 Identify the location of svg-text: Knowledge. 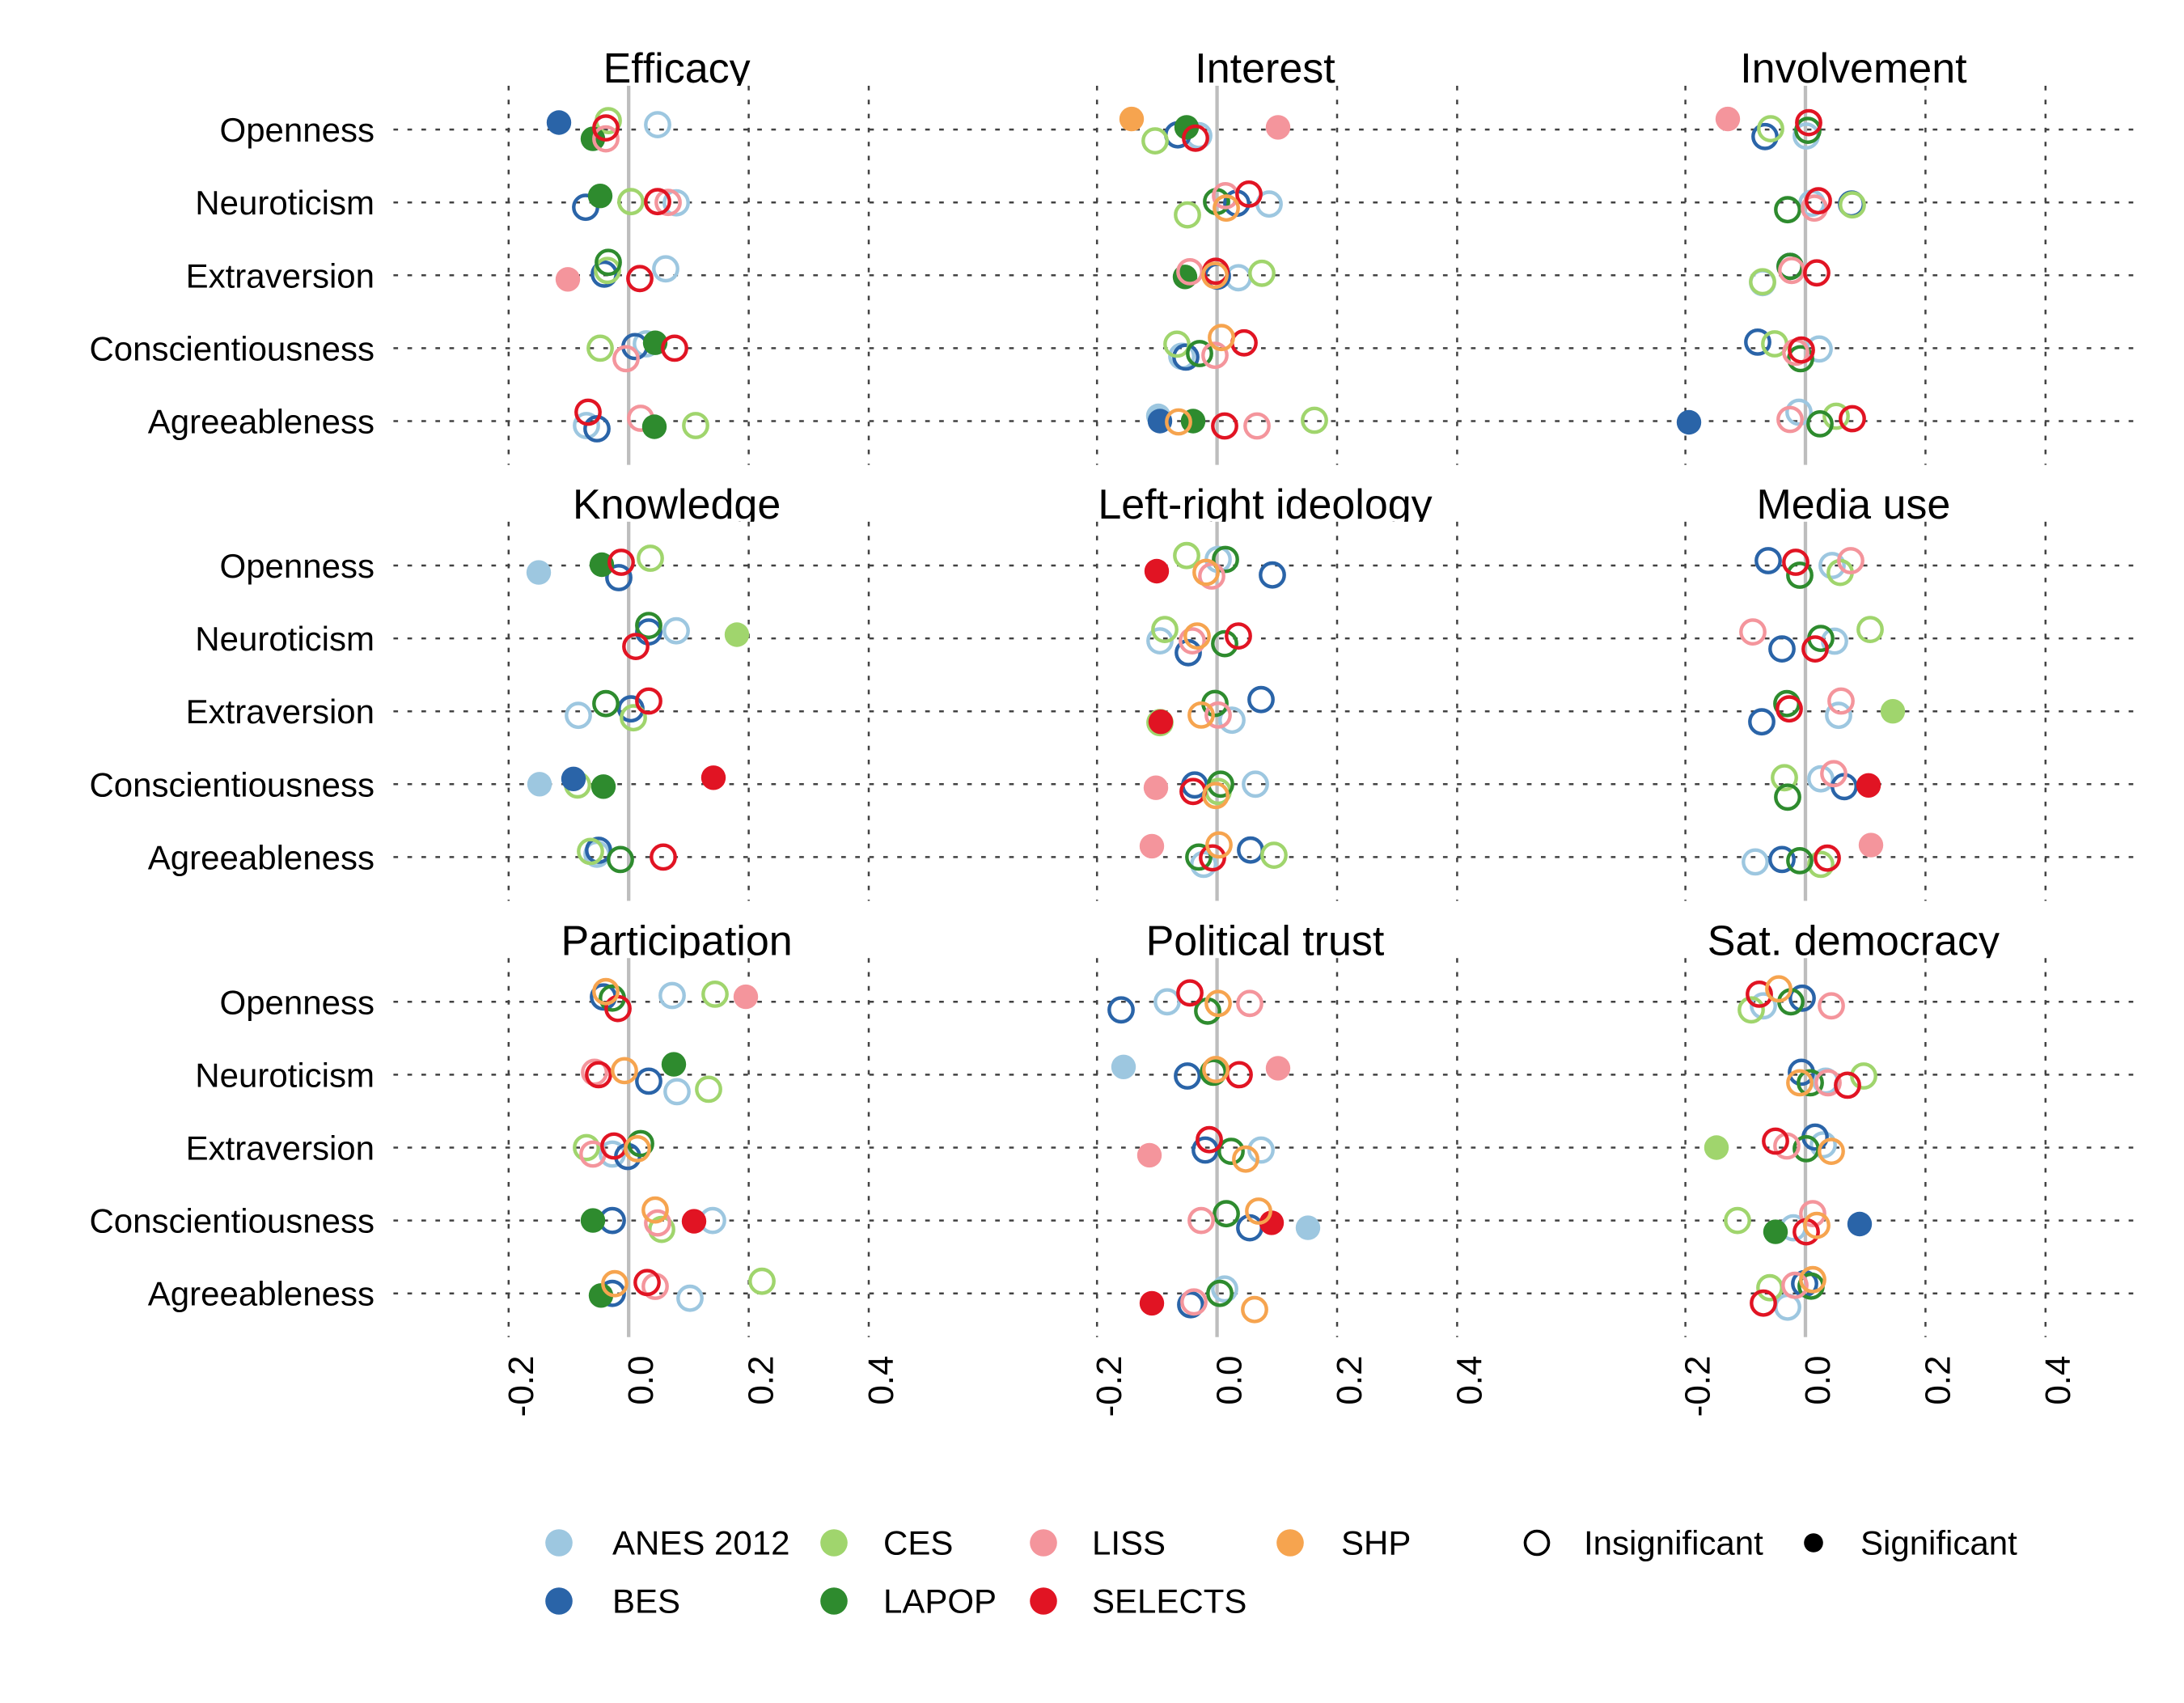
(677, 504).